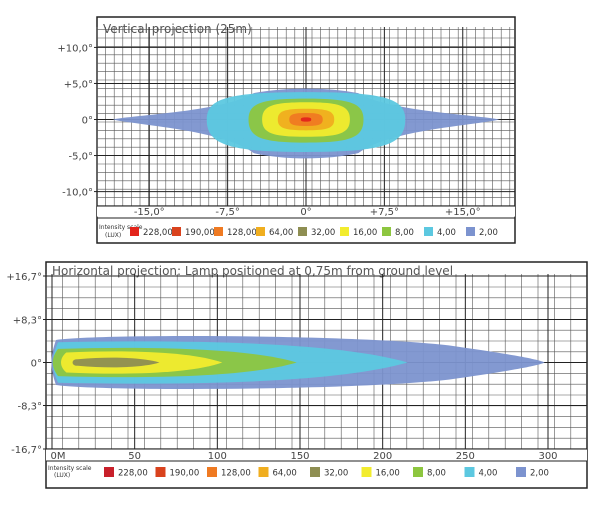  What do you see at coordinates (227, 212) in the screenshot?
I see `x-tick-label: -7,5°` at bounding box center [227, 212].